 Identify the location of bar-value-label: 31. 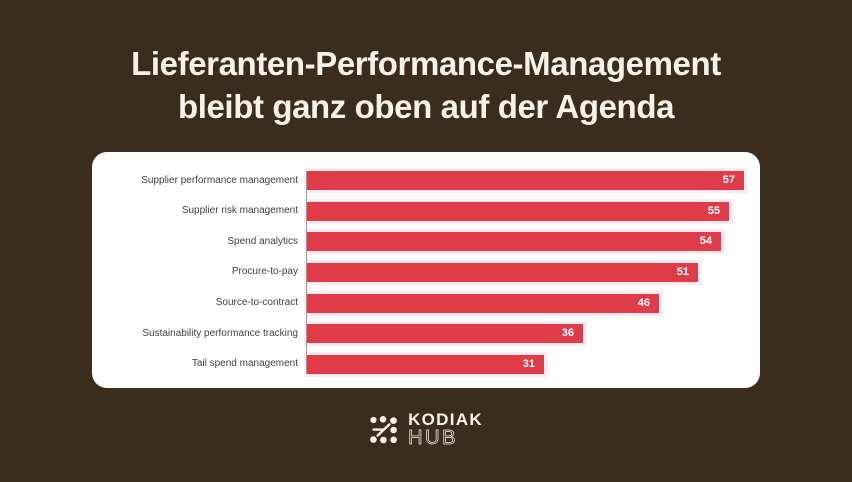
(528, 363).